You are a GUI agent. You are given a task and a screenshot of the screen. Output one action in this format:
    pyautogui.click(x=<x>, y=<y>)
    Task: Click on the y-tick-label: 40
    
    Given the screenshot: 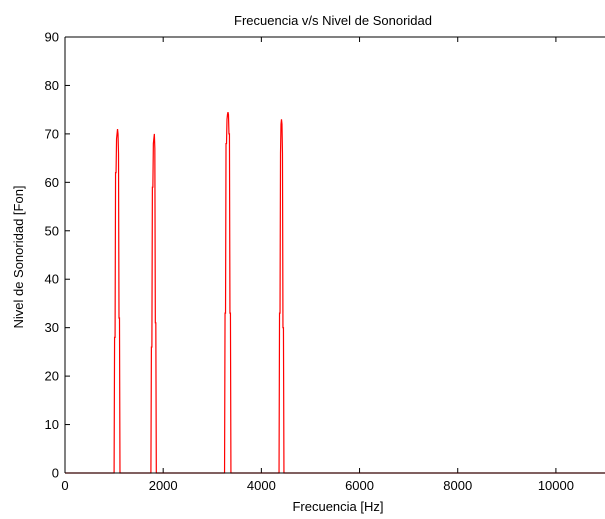 What is the action you would take?
    pyautogui.click(x=52, y=279)
    